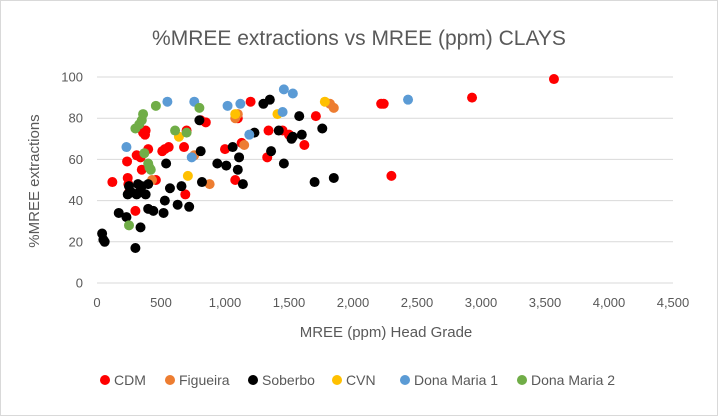 The image size is (718, 416). I want to click on y-tick-label: 80, so click(76, 118).